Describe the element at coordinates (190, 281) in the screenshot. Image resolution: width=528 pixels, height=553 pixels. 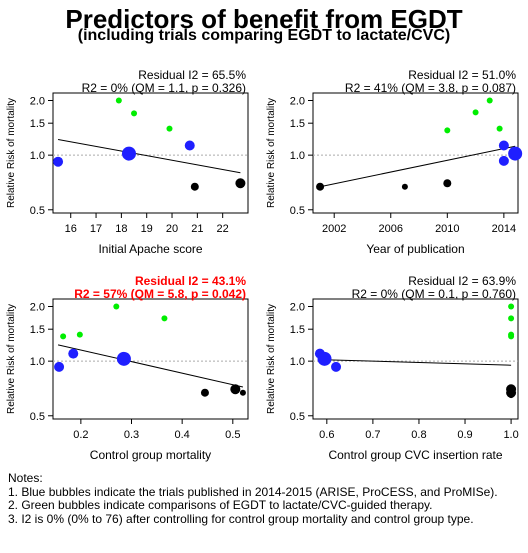
I see `stat-residual-i2: Residual I2 = 43.1%` at that location.